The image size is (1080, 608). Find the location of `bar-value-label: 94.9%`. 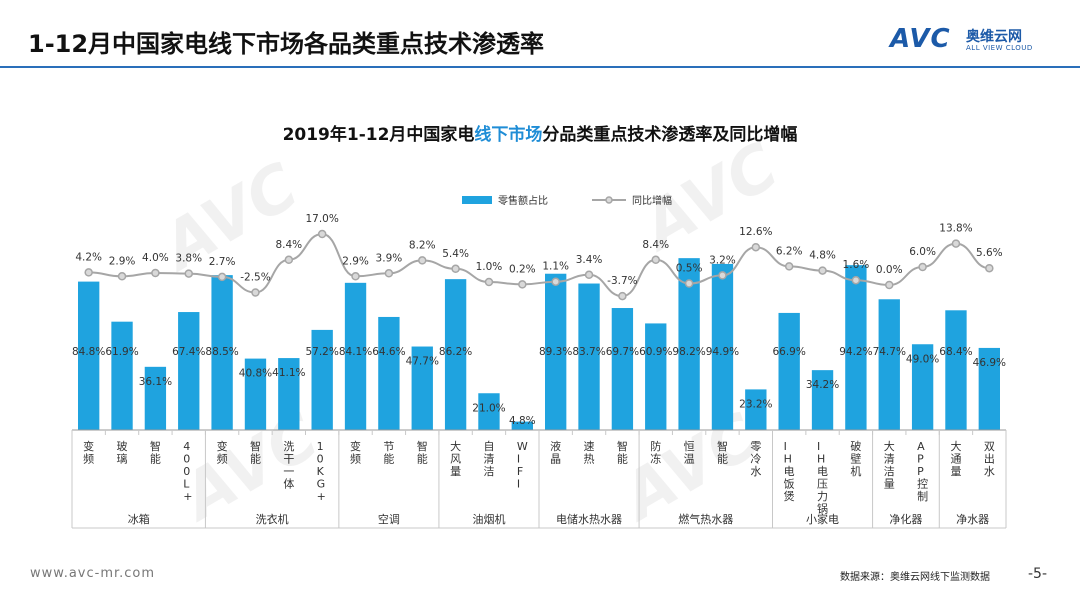

bar-value-label: 94.9% is located at coordinates (722, 352).